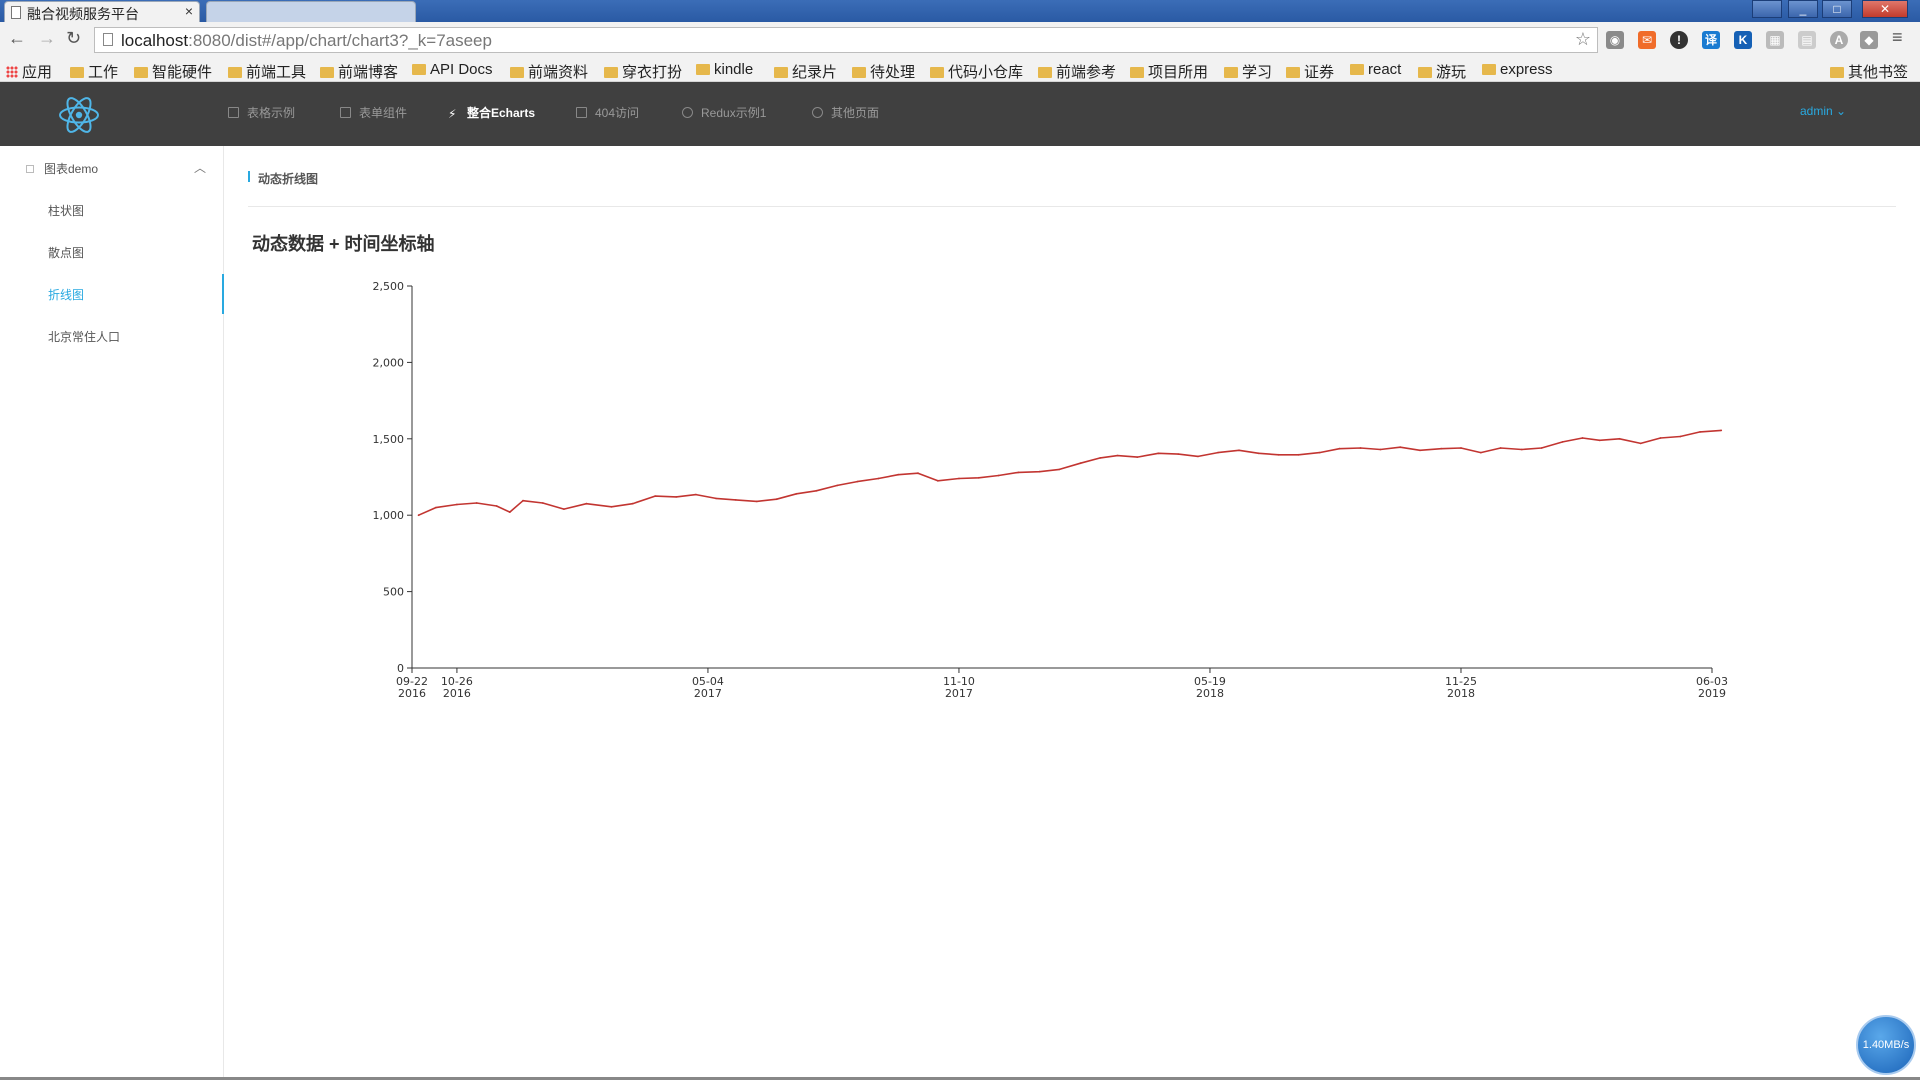  I want to click on sidebar-item-line-chart: 折线图, so click(66, 295).